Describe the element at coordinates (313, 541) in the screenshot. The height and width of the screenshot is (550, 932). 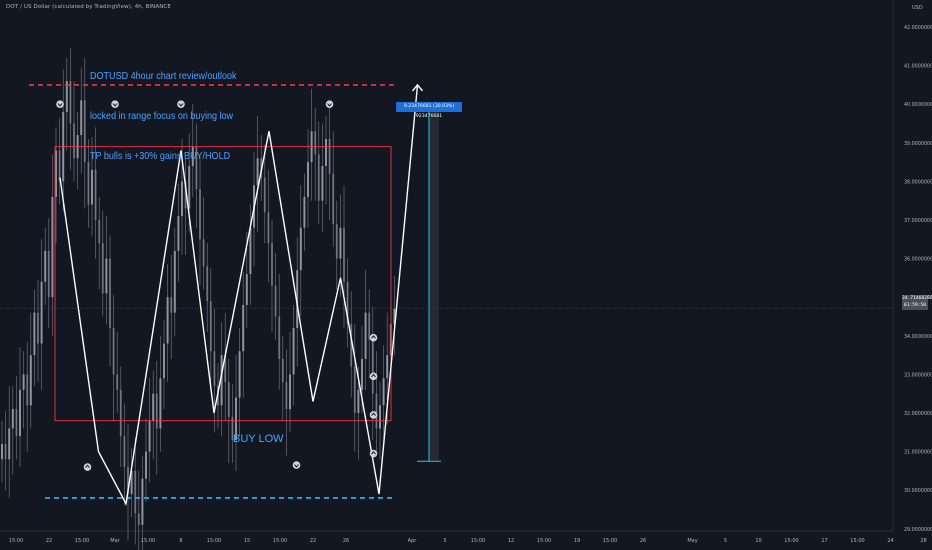
I see `x-tick-label: 22` at that location.